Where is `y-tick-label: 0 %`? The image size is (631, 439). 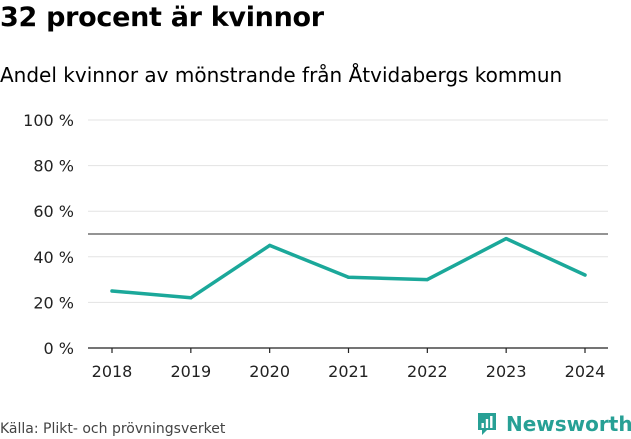
y-tick-label: 0 % is located at coordinates (59, 348).